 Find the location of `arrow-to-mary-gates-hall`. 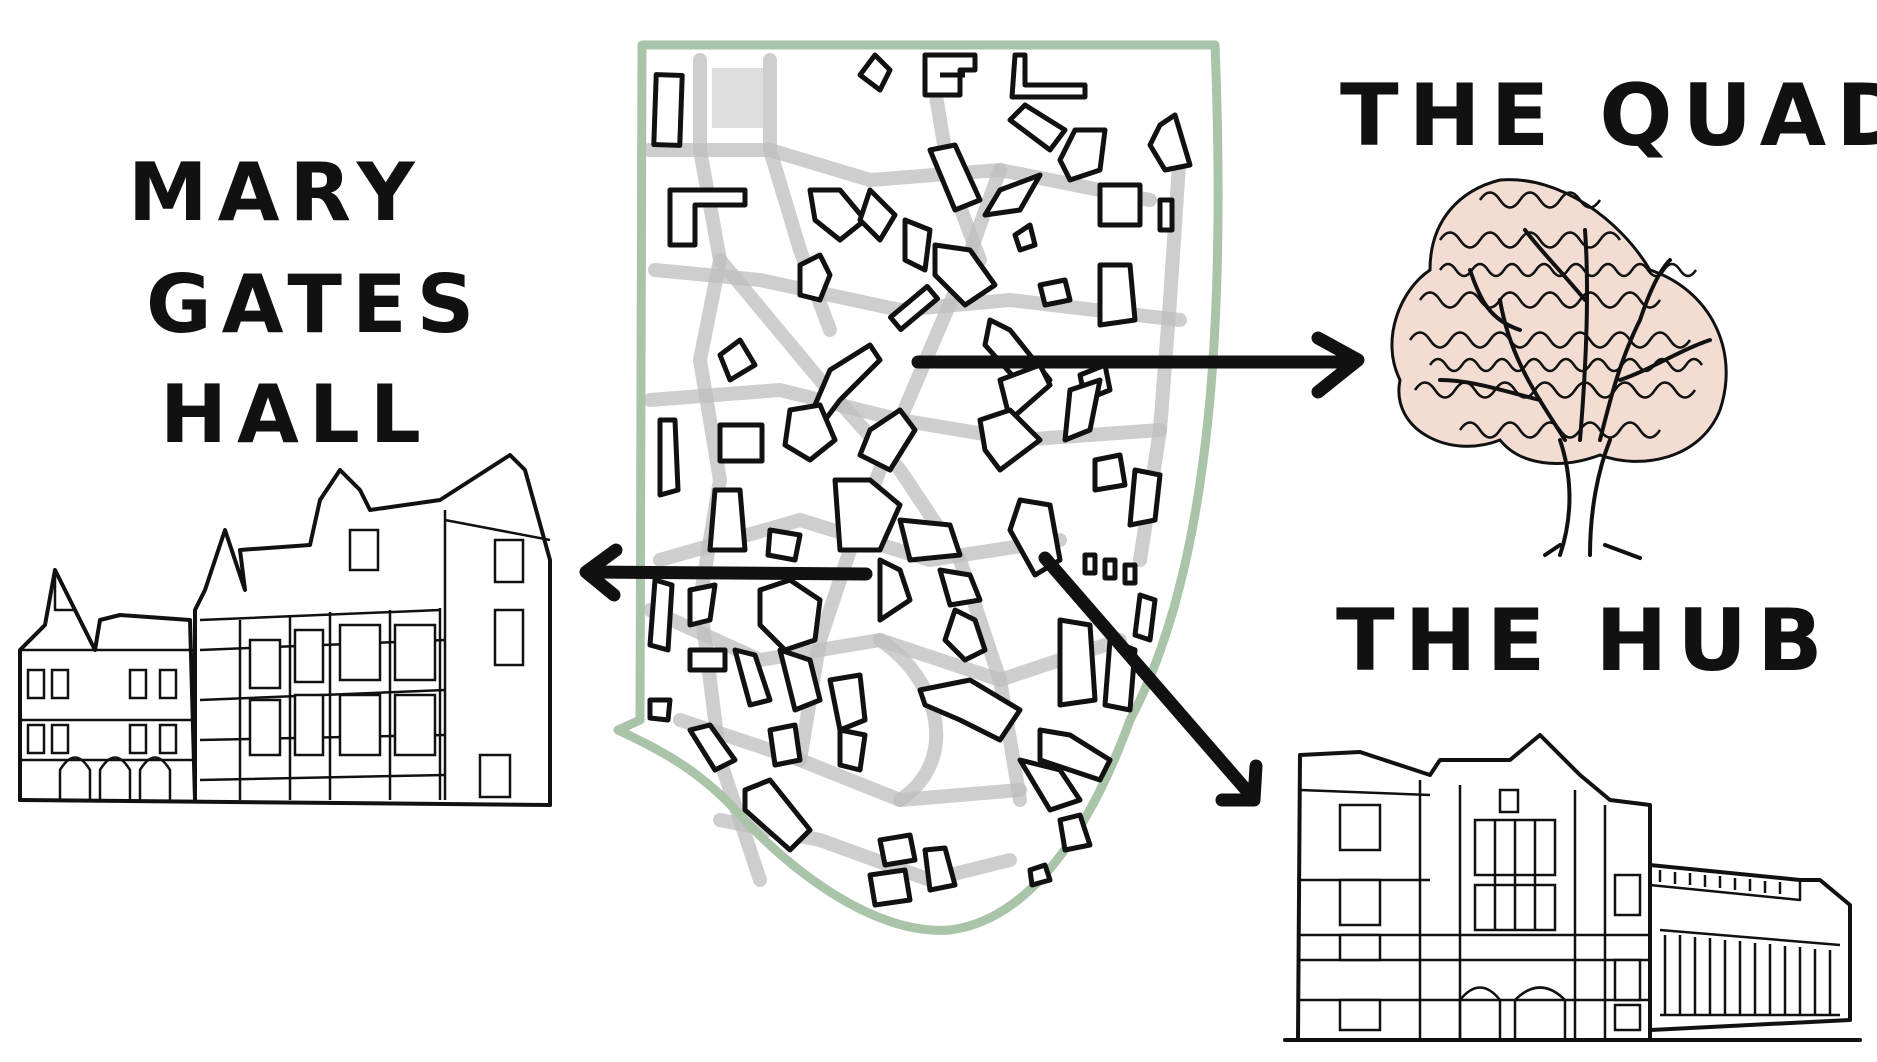

arrow-to-mary-gates-hall is located at coordinates (726, 572).